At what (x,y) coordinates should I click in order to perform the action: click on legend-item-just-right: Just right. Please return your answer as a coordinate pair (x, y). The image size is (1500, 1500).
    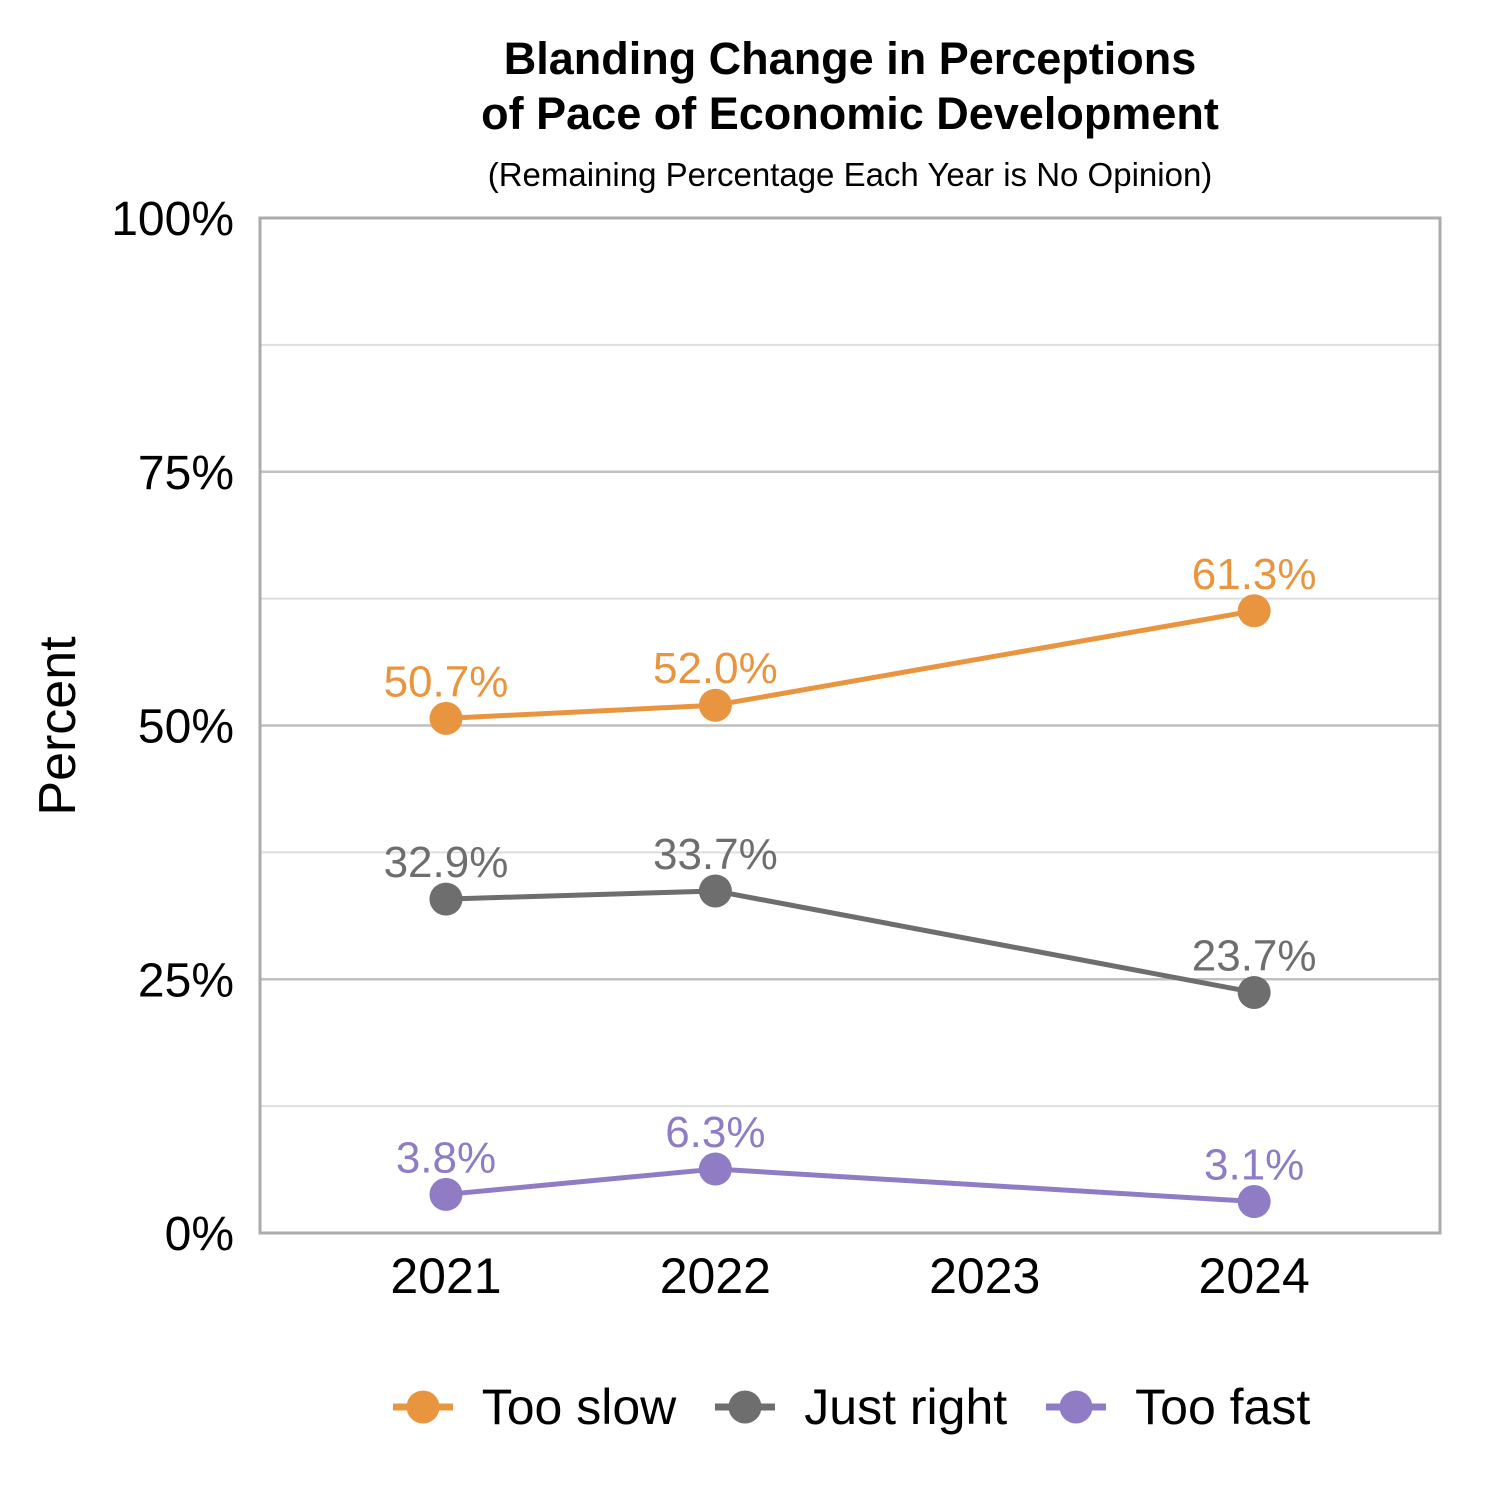
    Looking at the image, I should click on (859, 1407).